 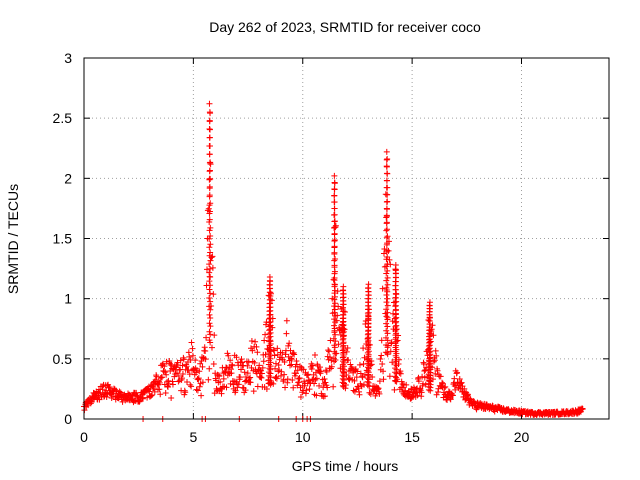 What do you see at coordinates (68, 178) in the screenshot?
I see `y-tick-label: 2` at bounding box center [68, 178].